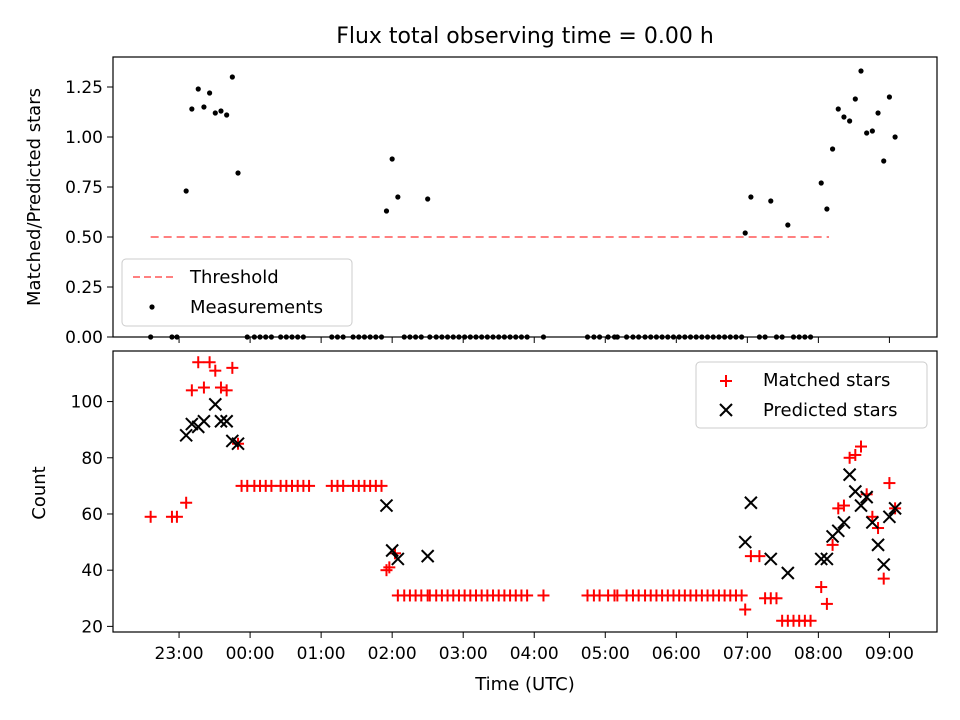 The height and width of the screenshot is (720, 960). I want to click on count-y-tick-label: 40, so click(92, 571).